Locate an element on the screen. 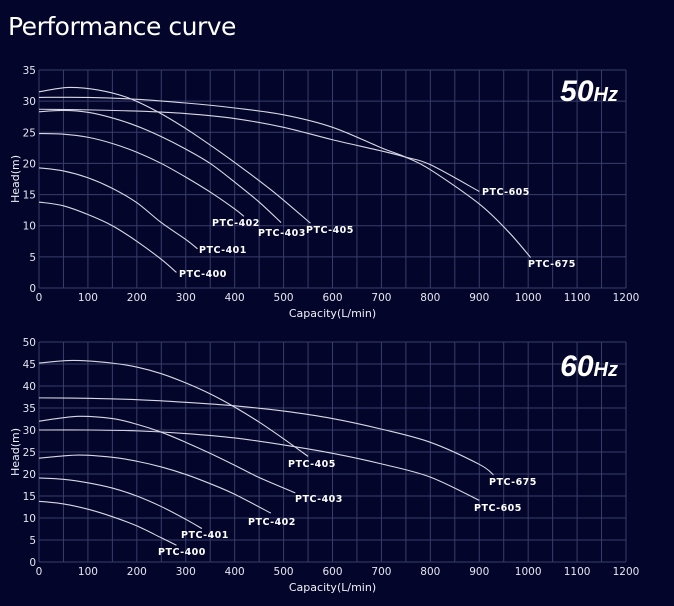 The image size is (674, 606). frequency-title: 50Hz is located at coordinates (589, 91).